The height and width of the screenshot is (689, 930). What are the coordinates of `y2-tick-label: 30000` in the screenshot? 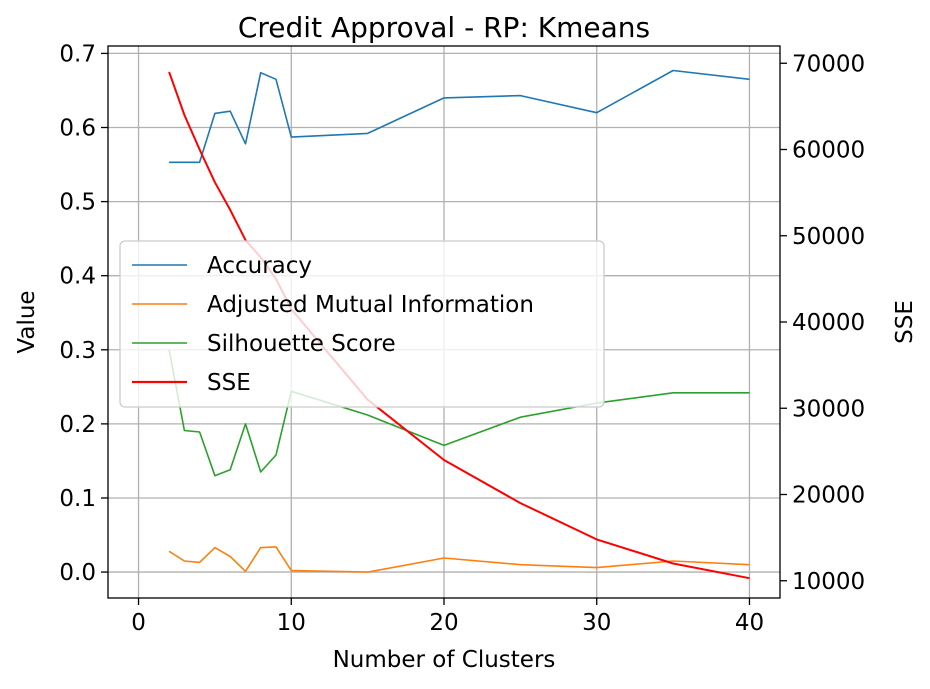 It's located at (828, 409).